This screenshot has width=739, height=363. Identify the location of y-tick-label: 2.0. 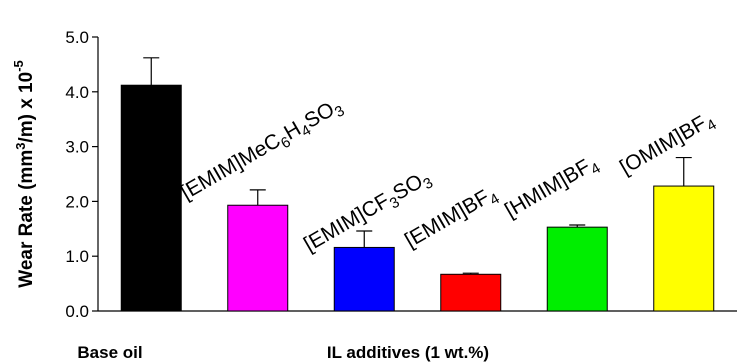
(77, 201).